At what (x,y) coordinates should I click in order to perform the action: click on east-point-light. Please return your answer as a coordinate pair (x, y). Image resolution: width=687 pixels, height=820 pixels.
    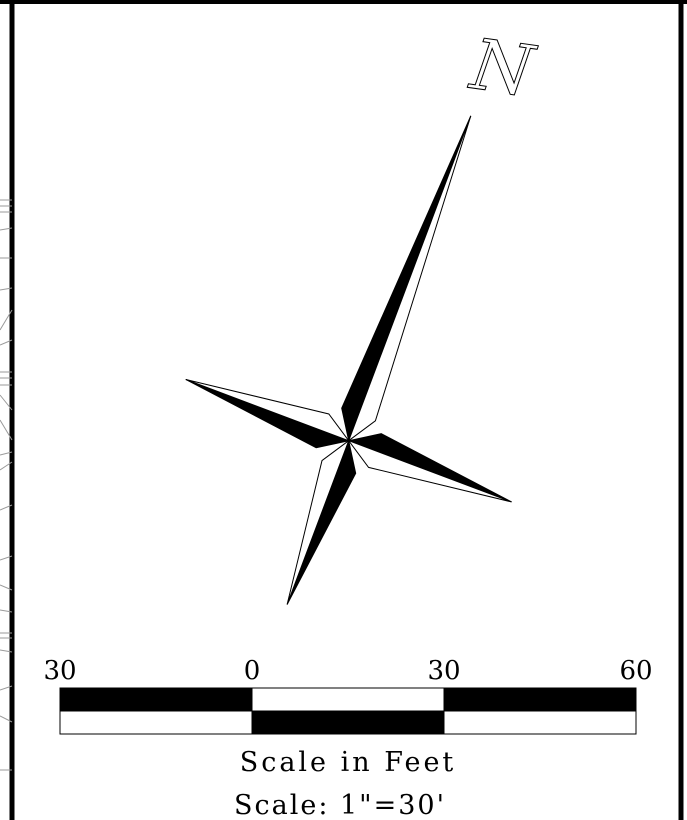
    Looking at the image, I should click on (429, 471).